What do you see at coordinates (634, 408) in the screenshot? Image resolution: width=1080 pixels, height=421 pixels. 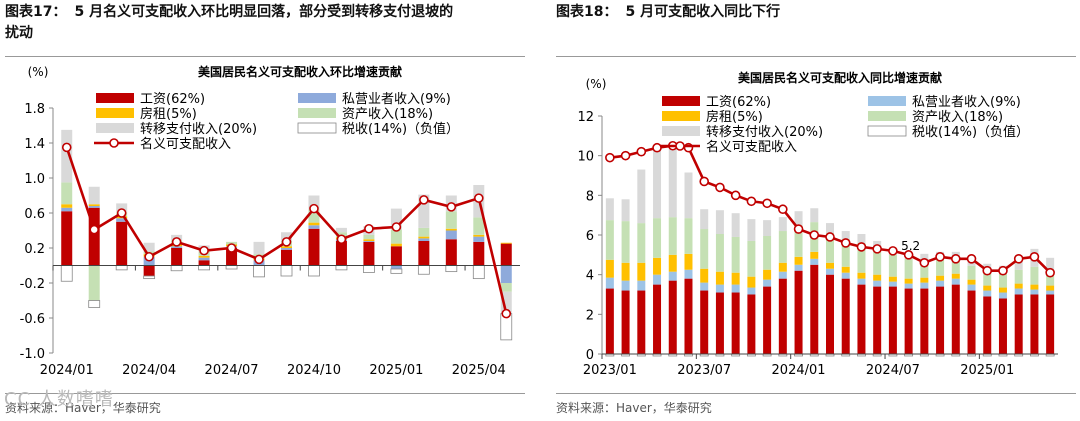 I see `right-source: 资料来源：Haver，华泰研究` at bounding box center [634, 408].